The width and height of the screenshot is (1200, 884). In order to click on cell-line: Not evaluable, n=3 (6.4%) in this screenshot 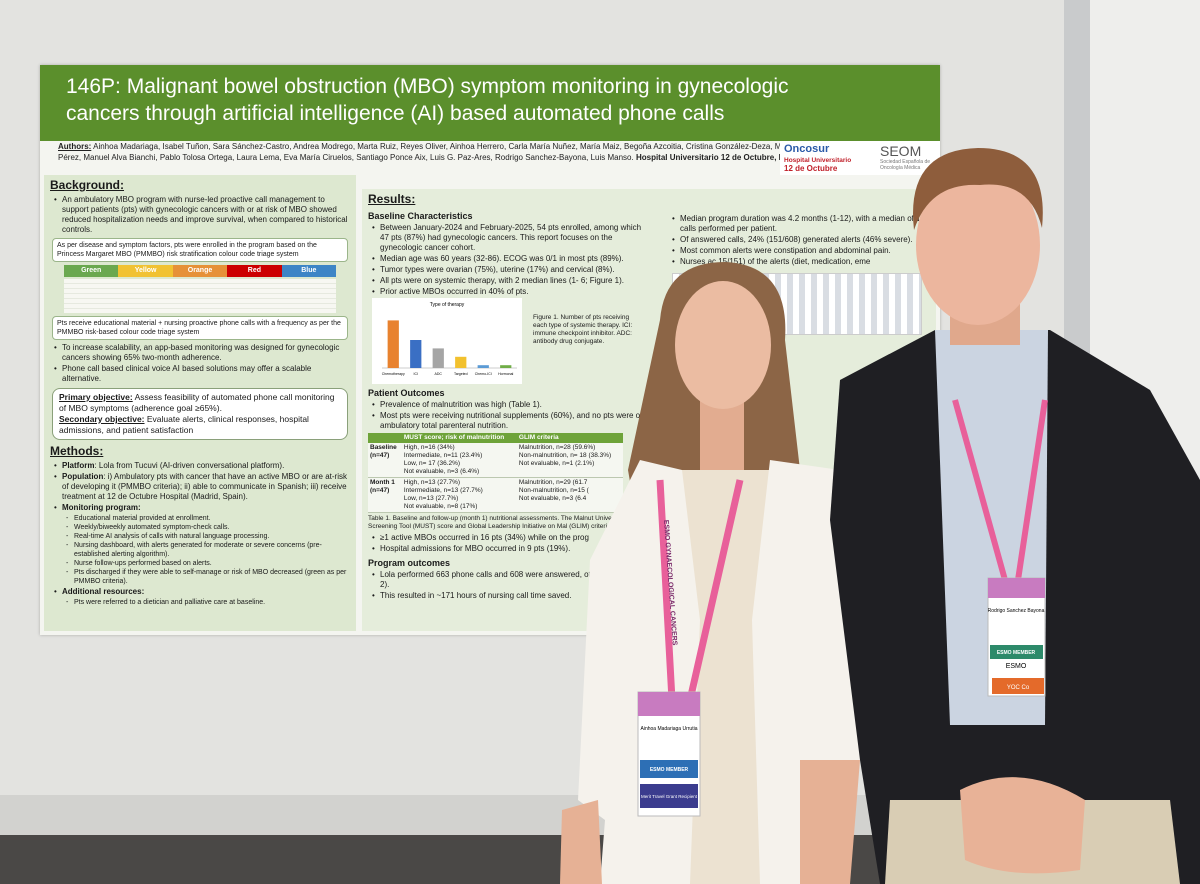, I will do `click(441, 471)`.